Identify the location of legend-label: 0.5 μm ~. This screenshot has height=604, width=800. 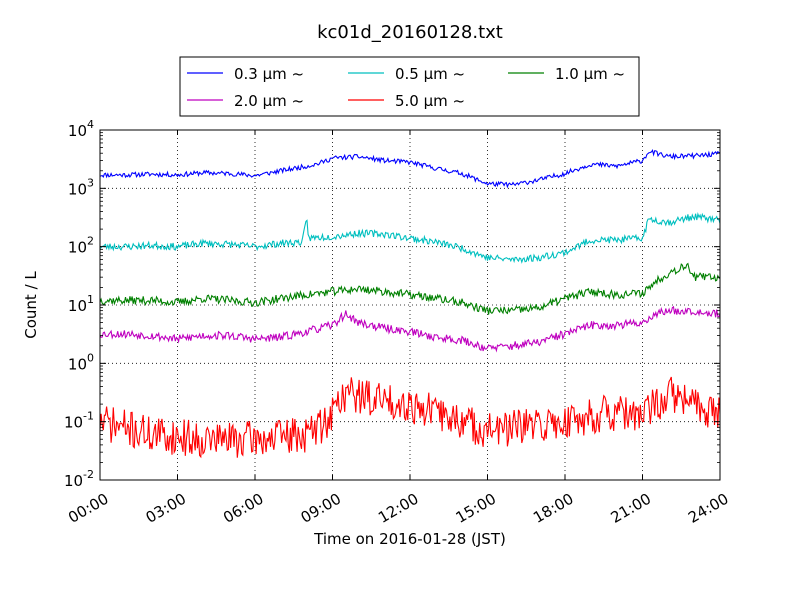
(430, 74).